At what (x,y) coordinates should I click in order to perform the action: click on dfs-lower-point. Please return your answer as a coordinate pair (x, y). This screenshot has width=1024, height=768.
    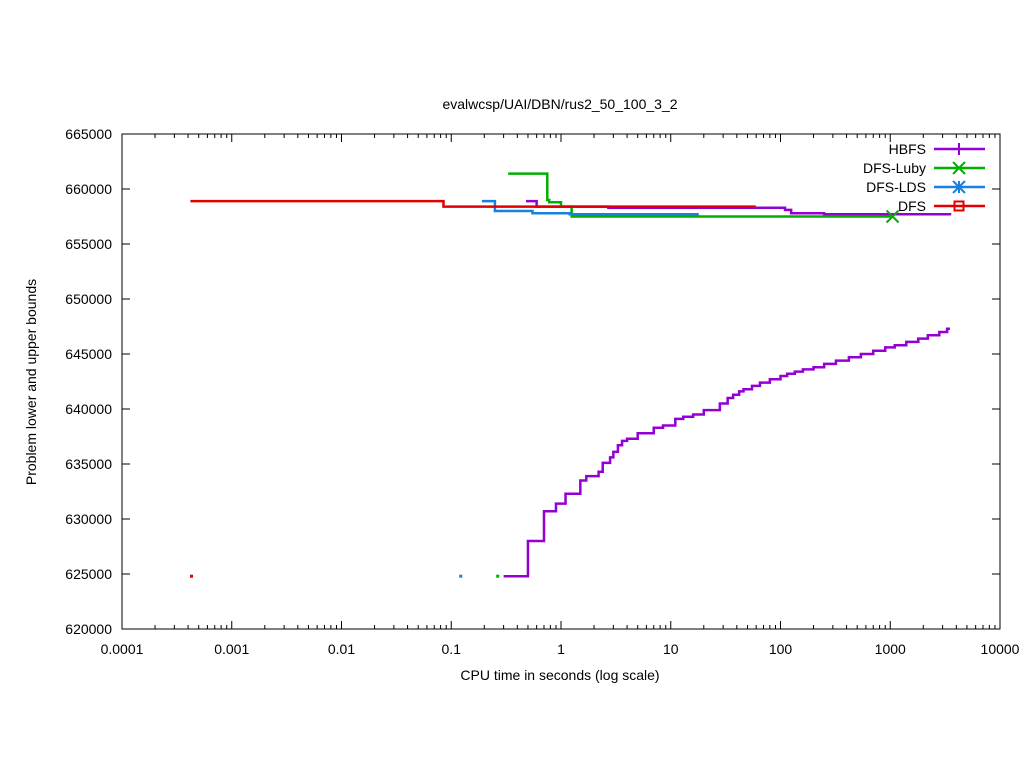
    Looking at the image, I should click on (192, 576).